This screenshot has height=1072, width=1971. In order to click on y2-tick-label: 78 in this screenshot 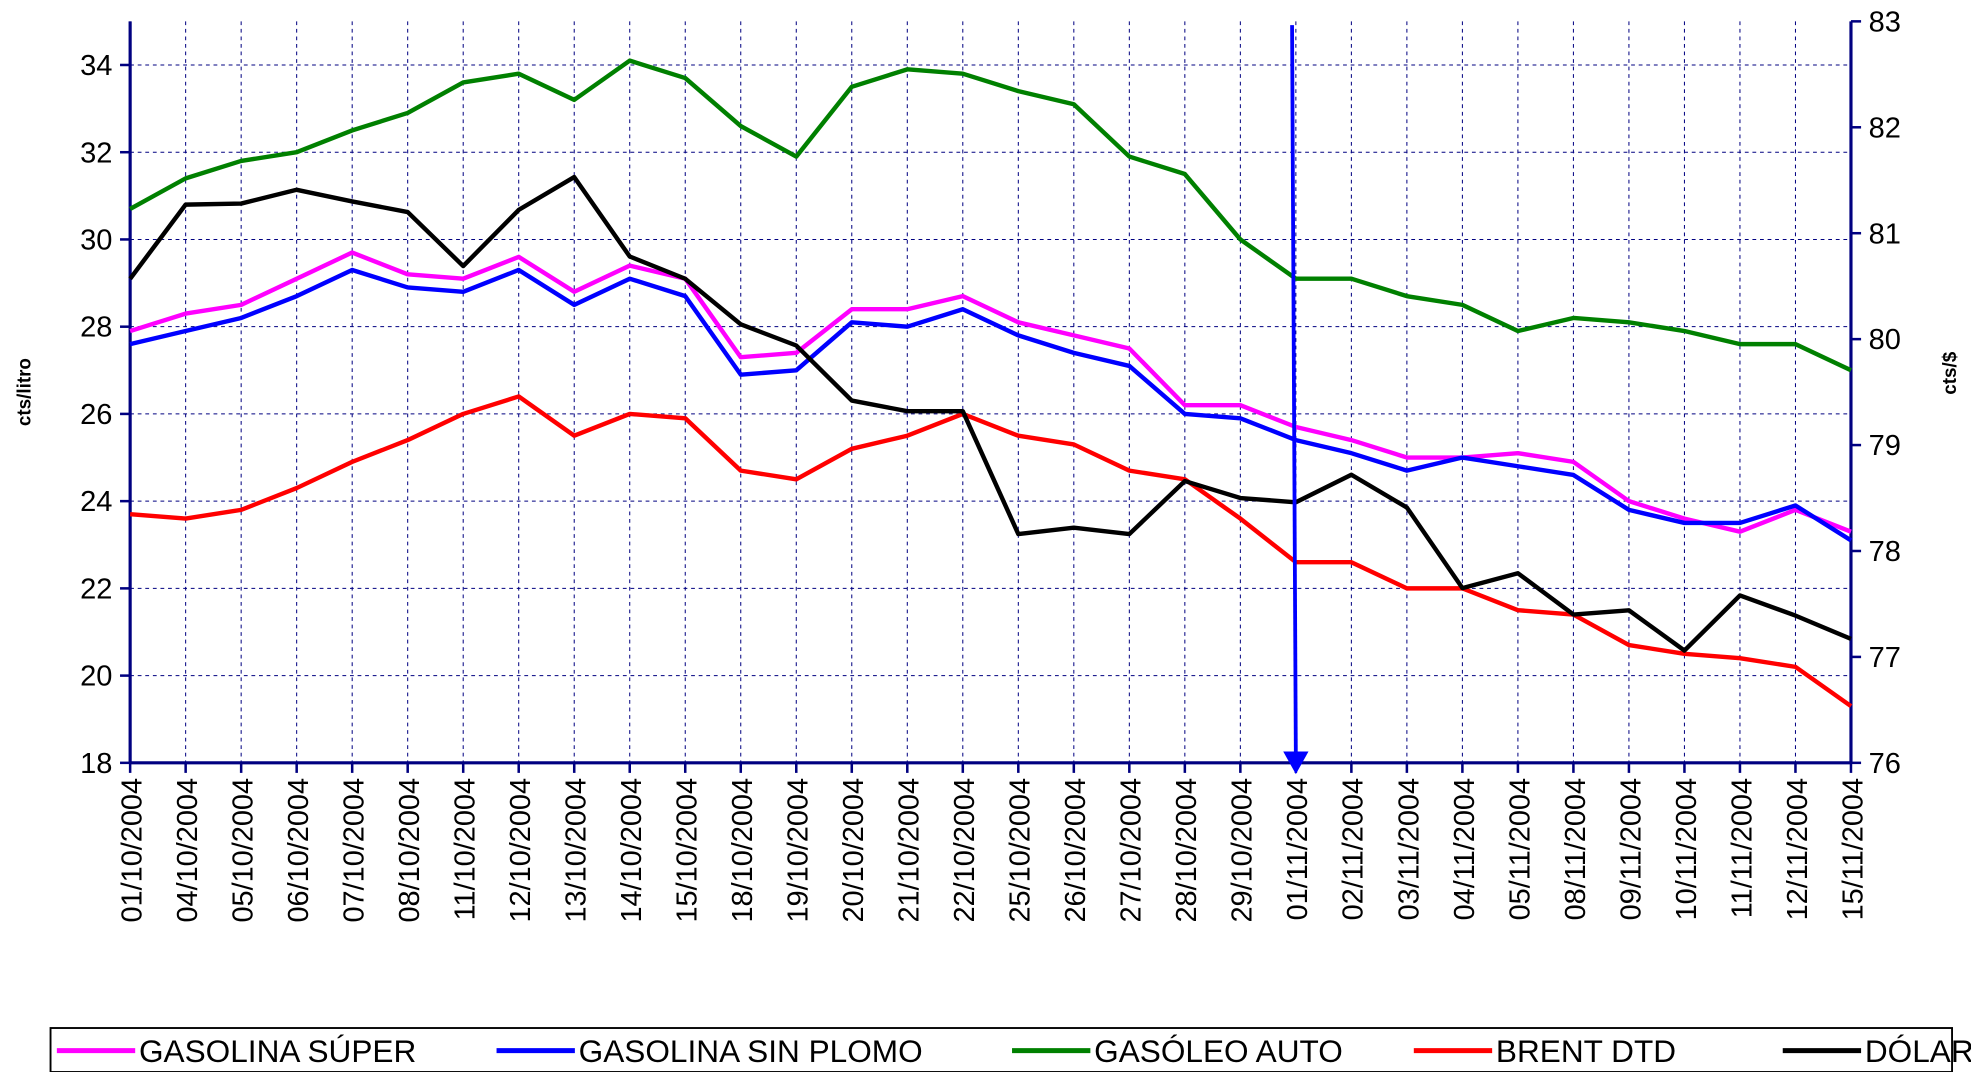, I will do `click(1885, 552)`.